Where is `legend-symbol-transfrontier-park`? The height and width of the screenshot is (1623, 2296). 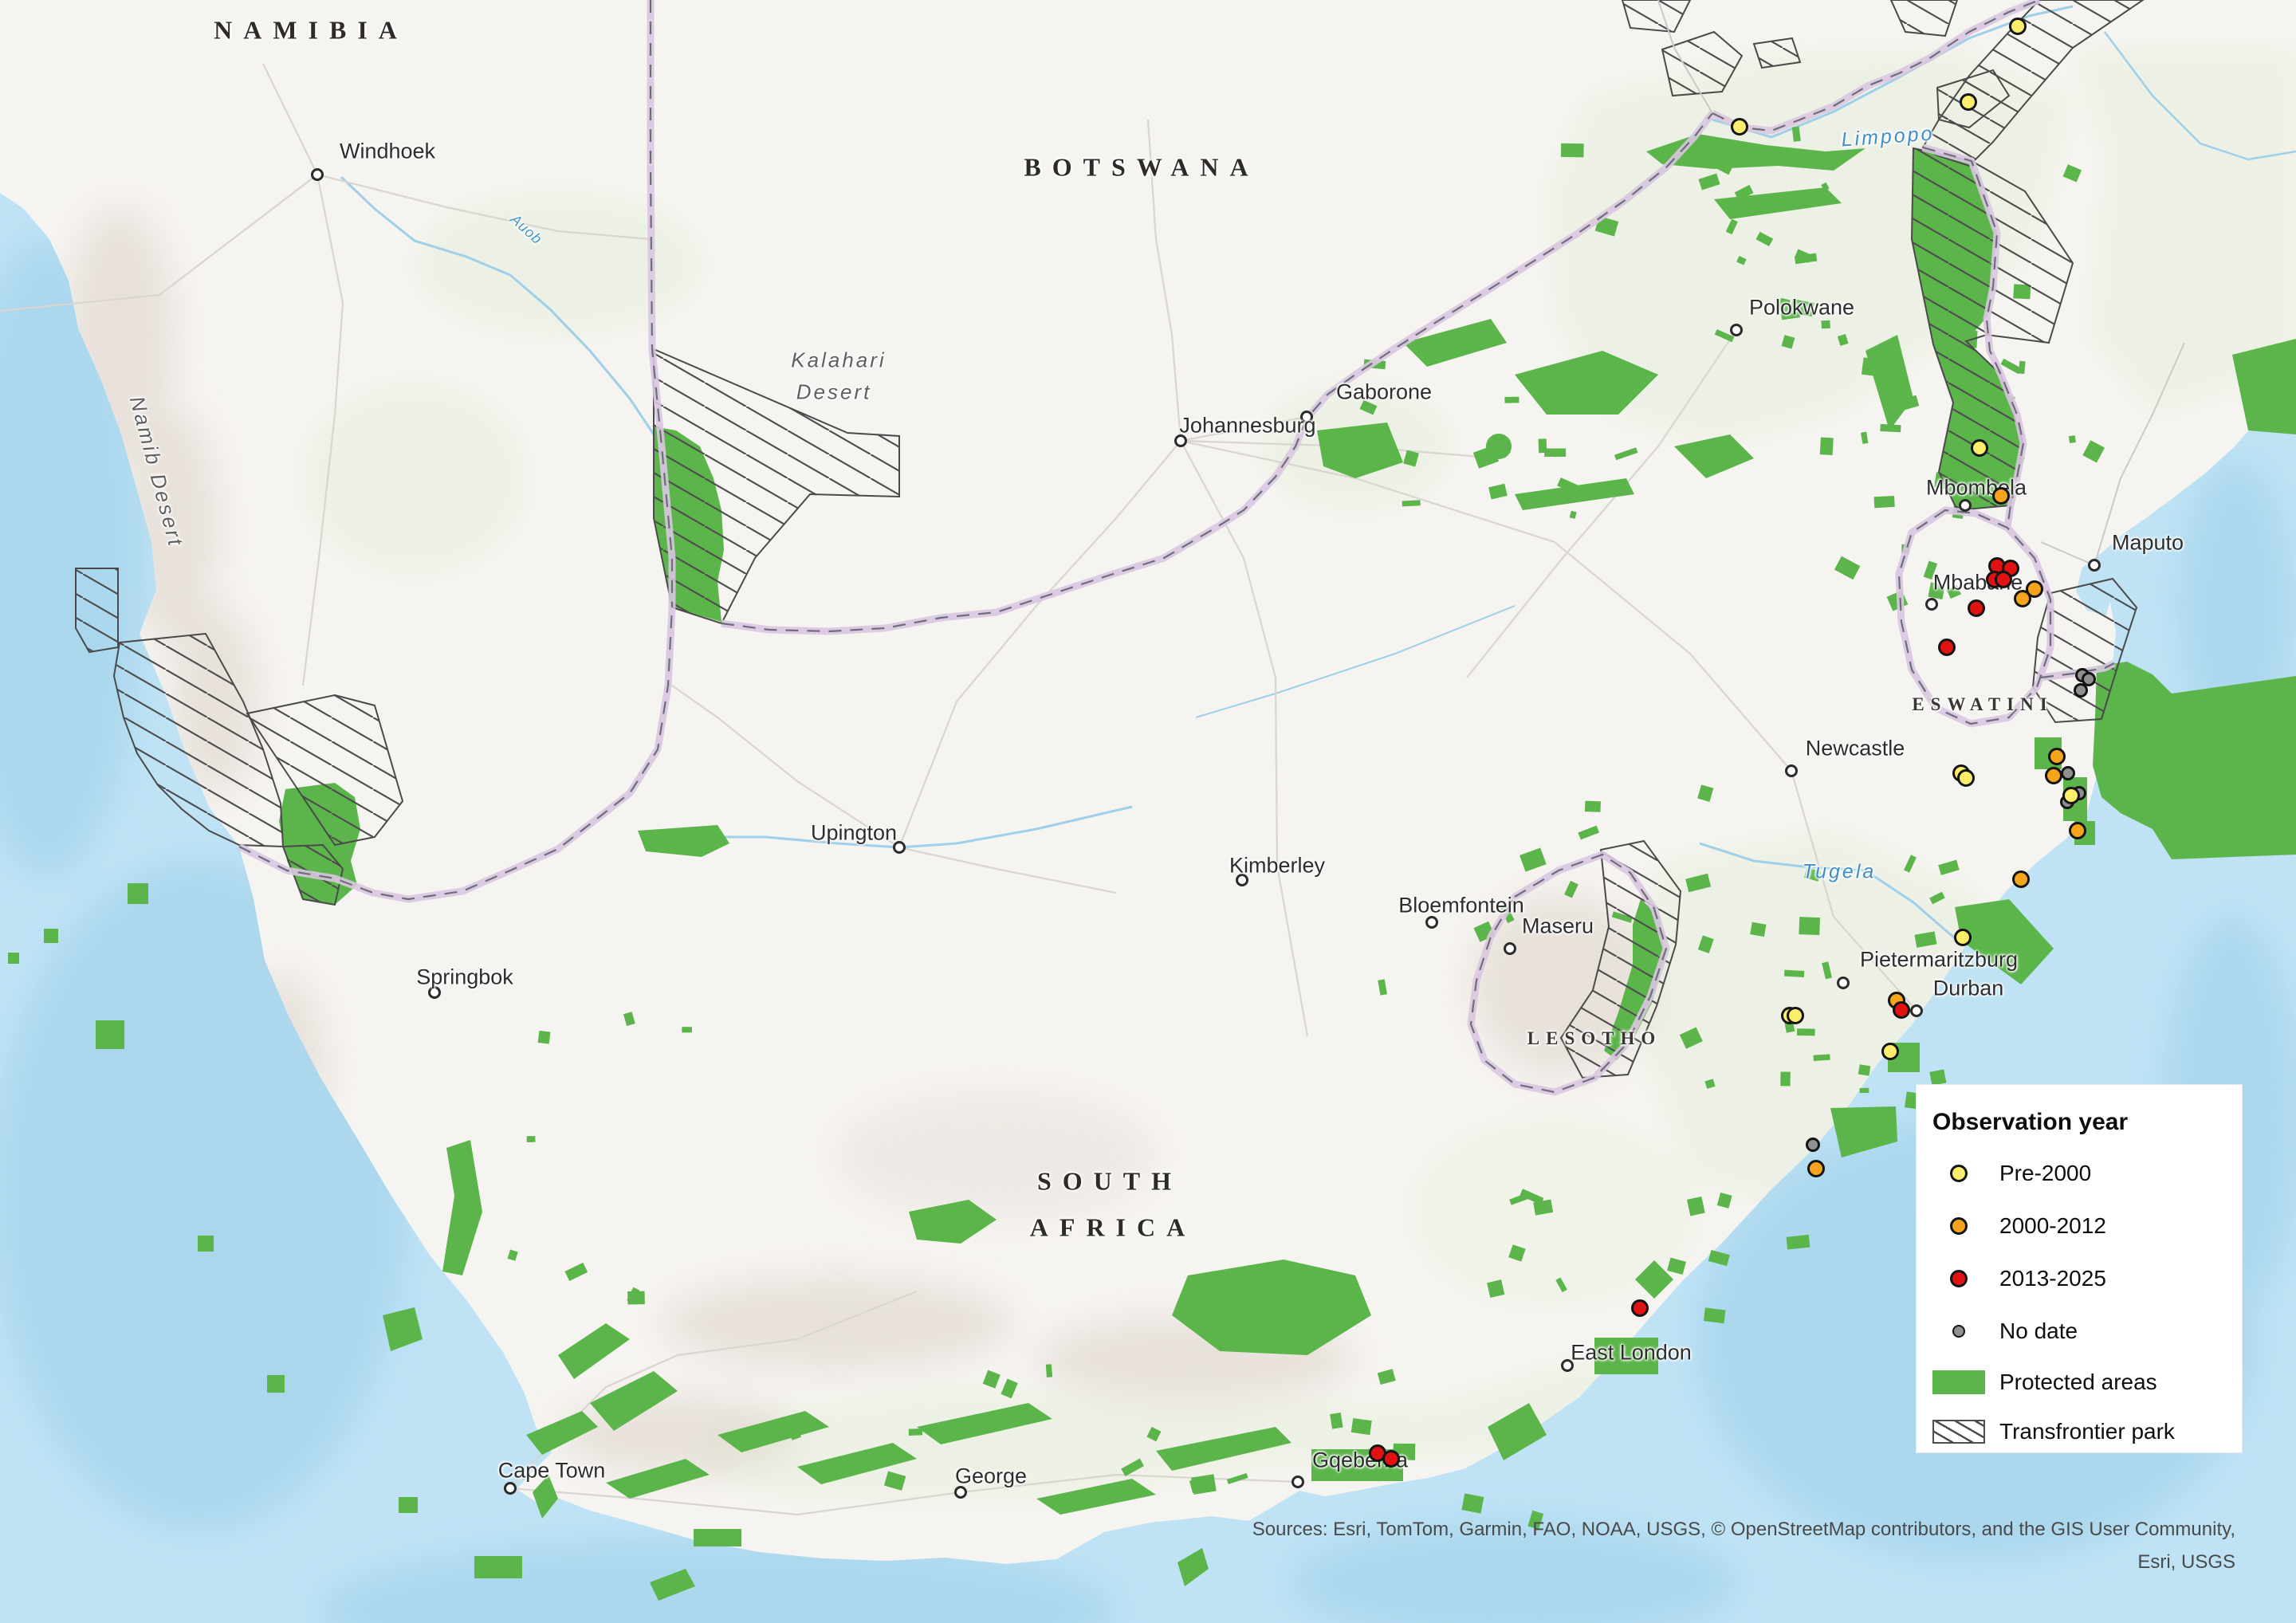
legend-symbol-transfrontier-park is located at coordinates (1958, 1432).